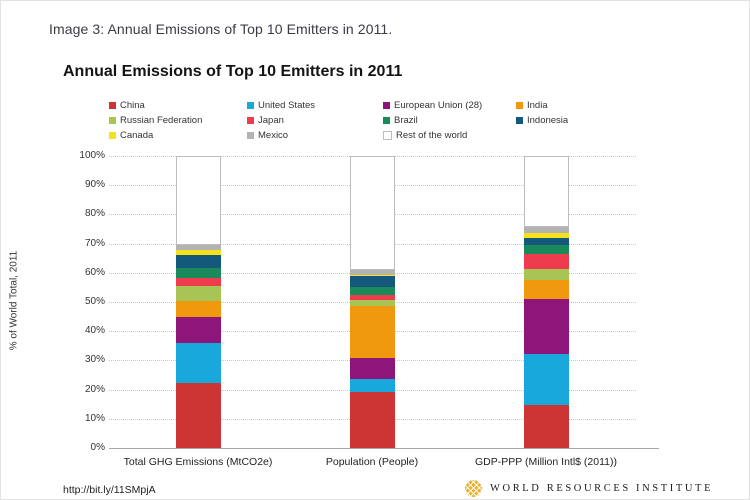  I want to click on y-tick-label: 10%, so click(94, 418).